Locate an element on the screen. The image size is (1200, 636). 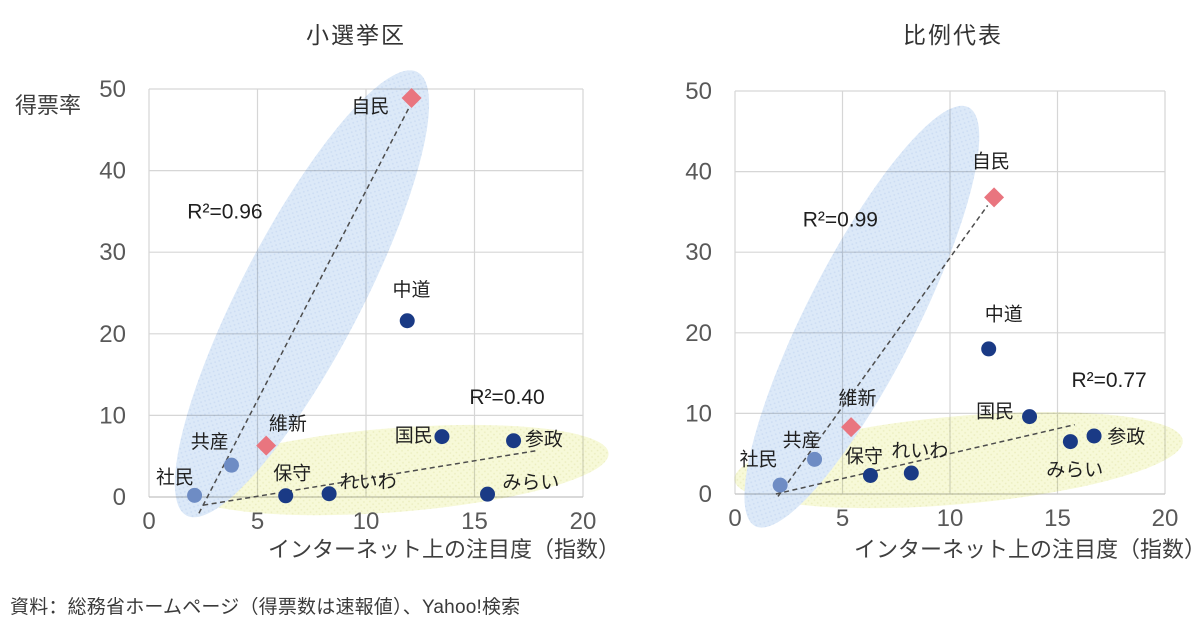
highlight-ellipse-blue is located at coordinates (862, 316).